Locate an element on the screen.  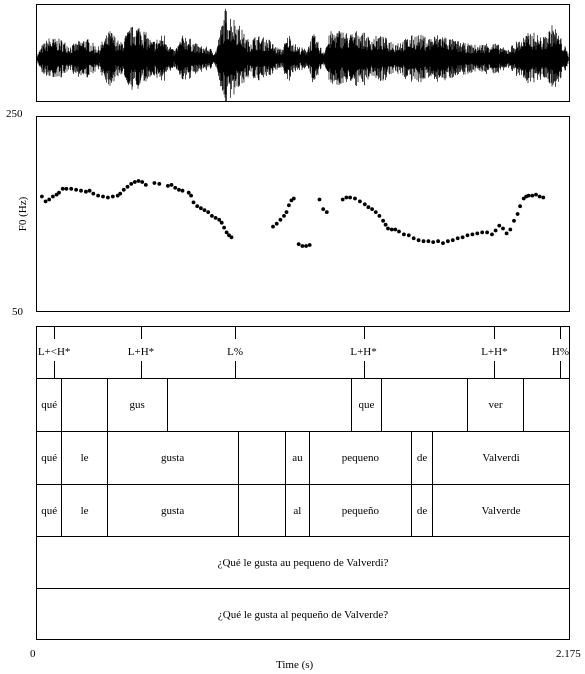
tone-label: L% is located at coordinates (235, 352).